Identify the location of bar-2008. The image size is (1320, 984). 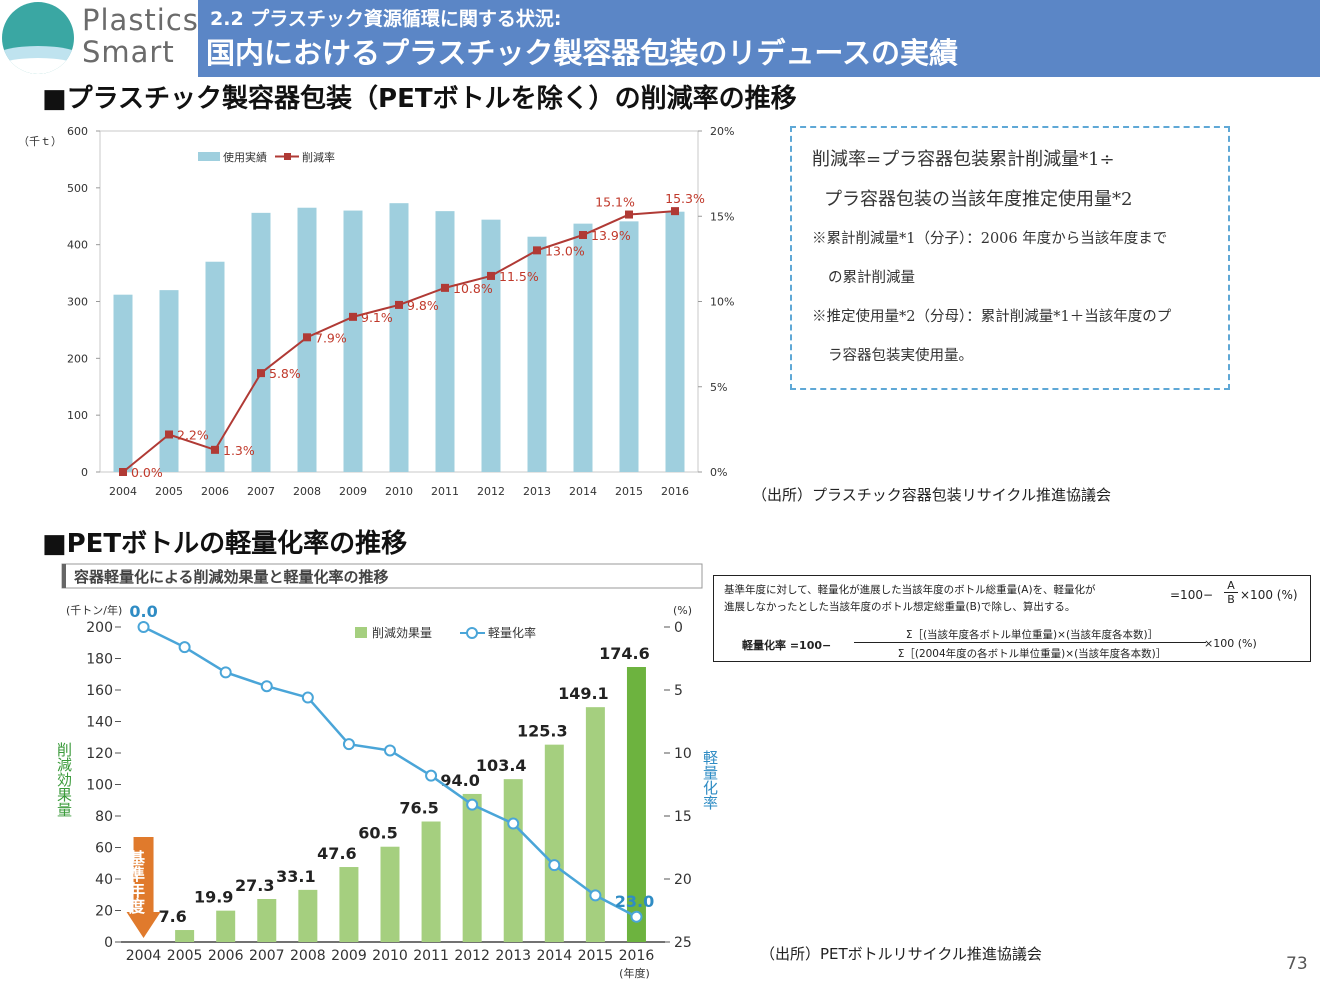
(308, 915).